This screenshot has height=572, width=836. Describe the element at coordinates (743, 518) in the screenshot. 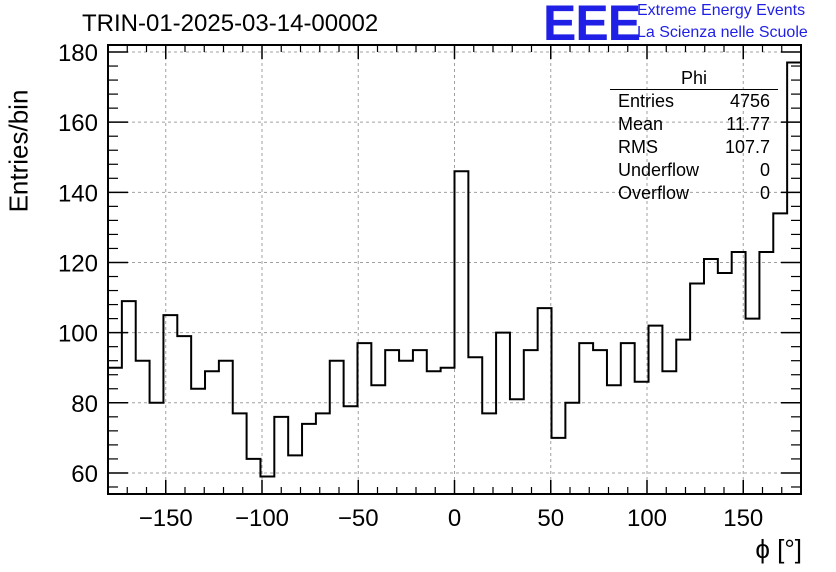

I see `x-tick-label: 150` at that location.